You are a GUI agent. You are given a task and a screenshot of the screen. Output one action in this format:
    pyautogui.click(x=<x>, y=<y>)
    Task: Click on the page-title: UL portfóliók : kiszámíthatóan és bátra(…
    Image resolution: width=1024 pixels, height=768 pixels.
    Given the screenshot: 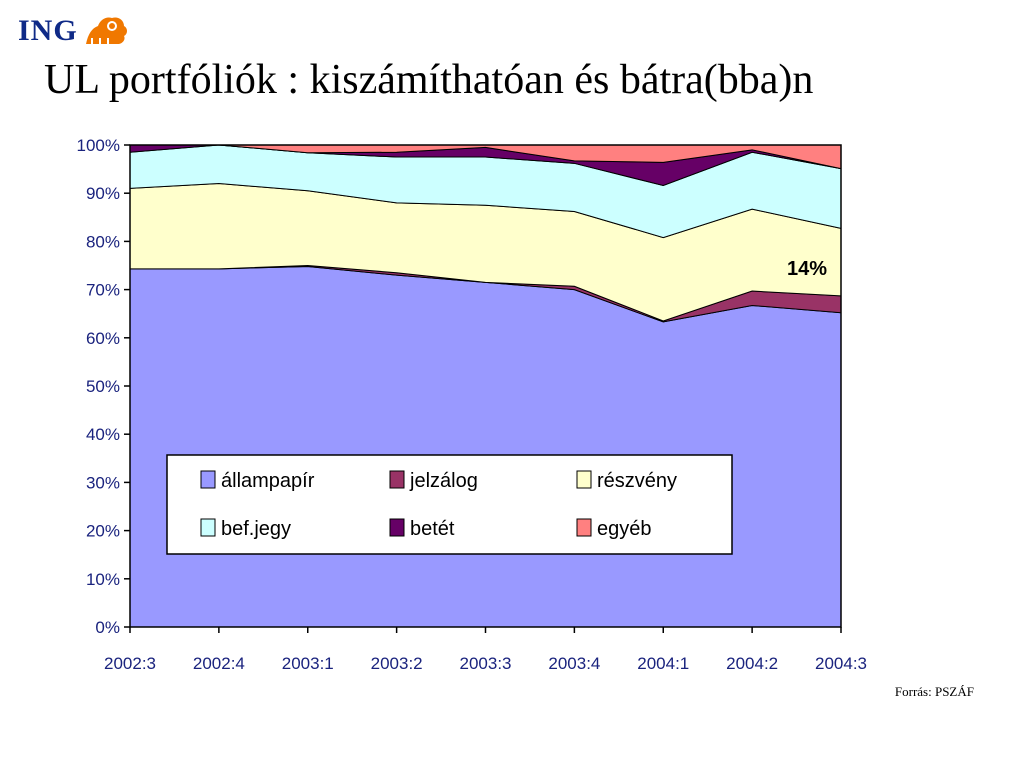 What is the action you would take?
    pyautogui.click(x=429, y=80)
    